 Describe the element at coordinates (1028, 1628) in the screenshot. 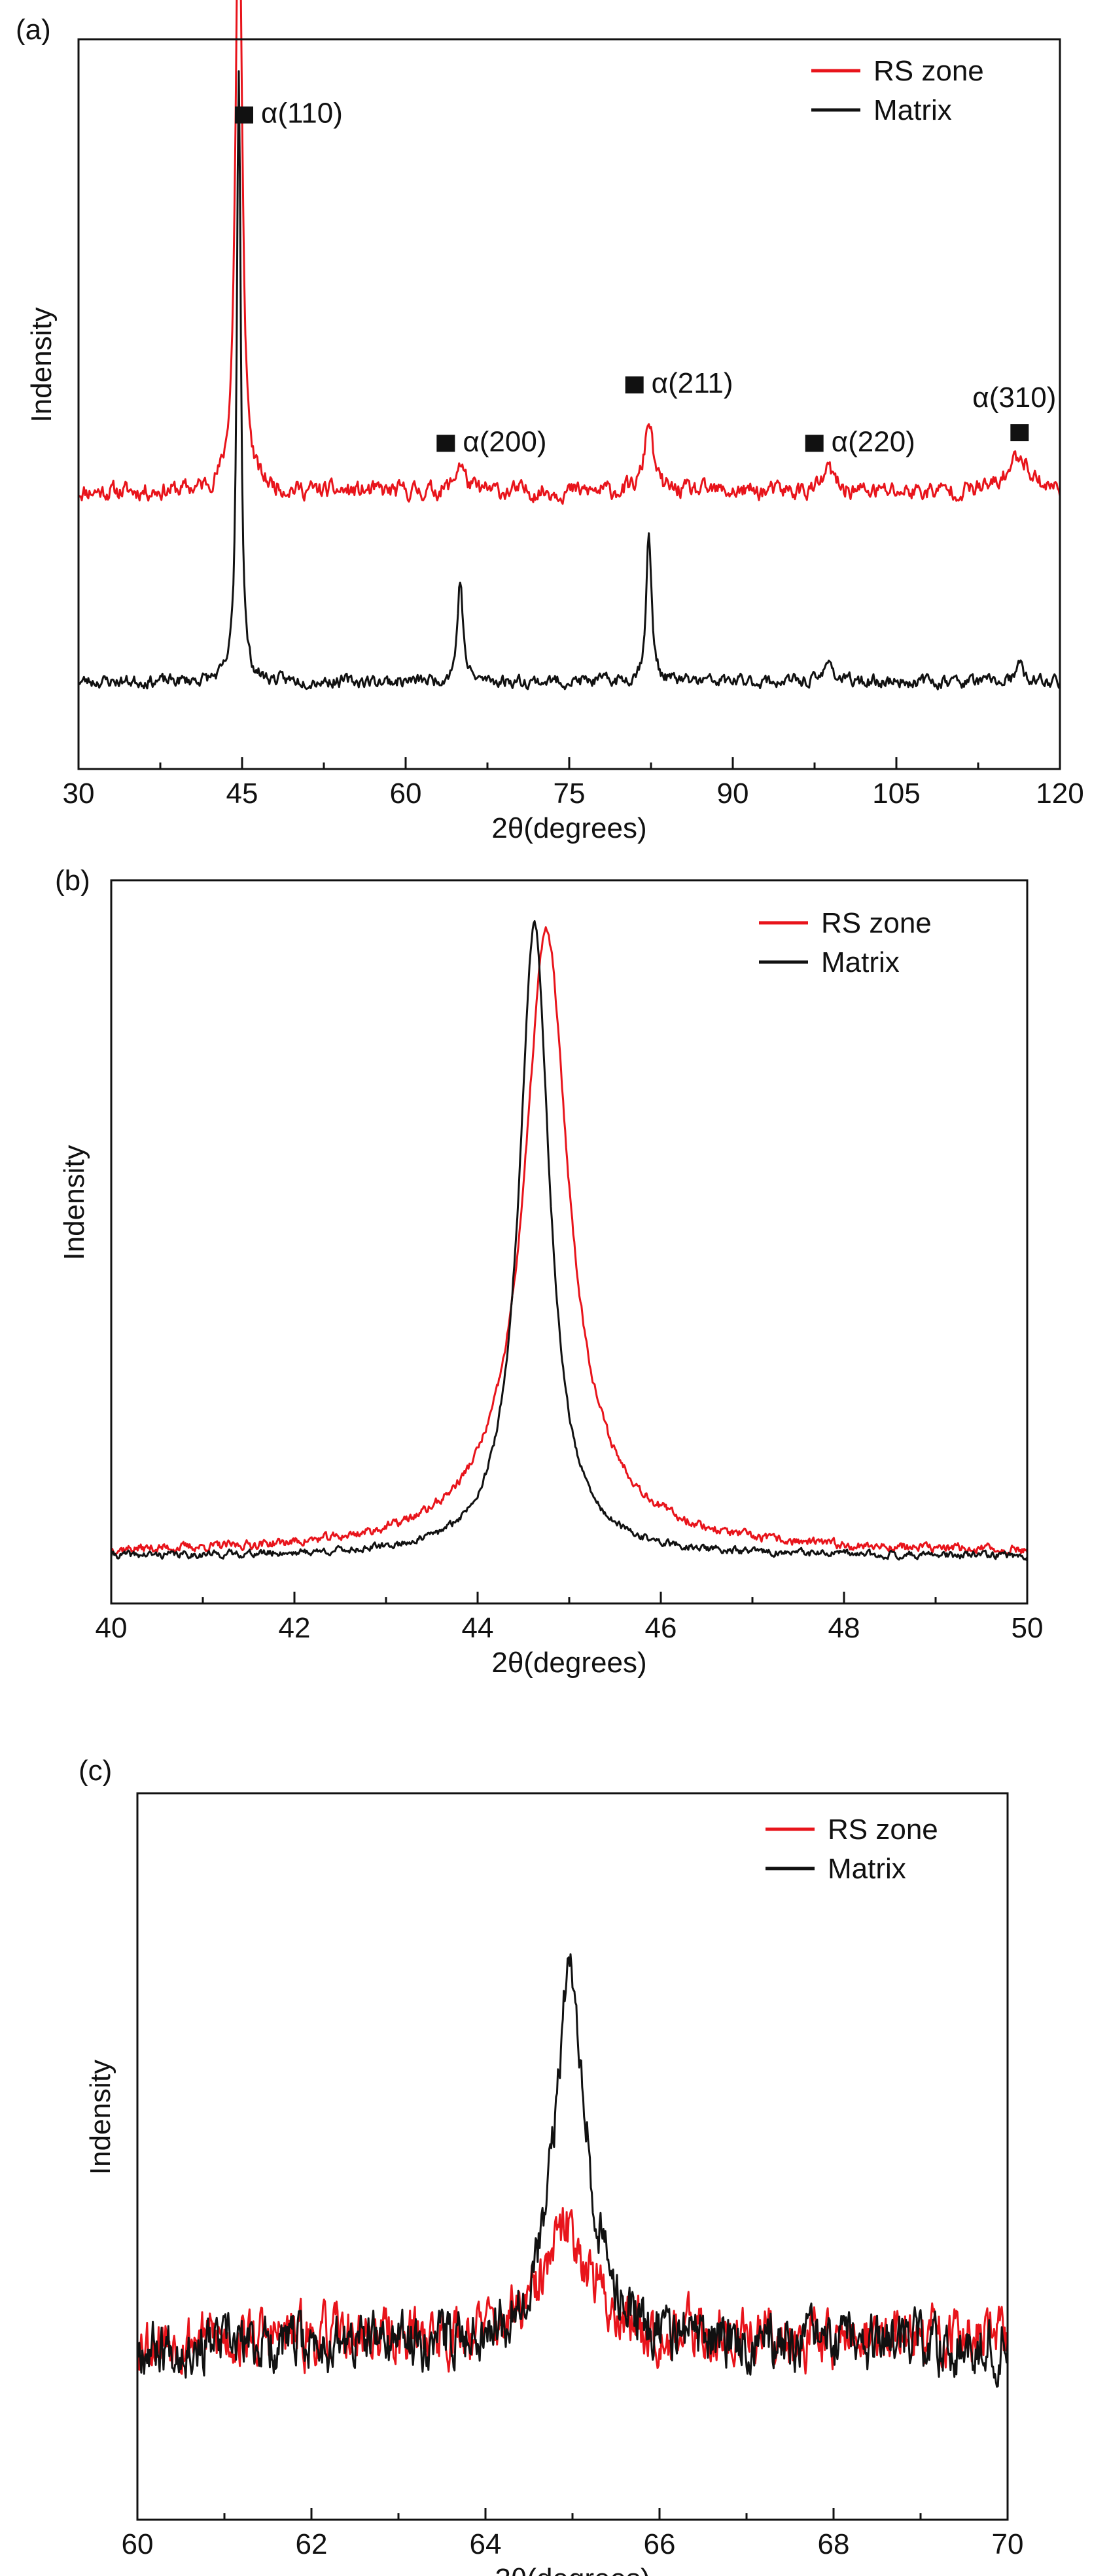

I see `x-tick-label: 50` at that location.